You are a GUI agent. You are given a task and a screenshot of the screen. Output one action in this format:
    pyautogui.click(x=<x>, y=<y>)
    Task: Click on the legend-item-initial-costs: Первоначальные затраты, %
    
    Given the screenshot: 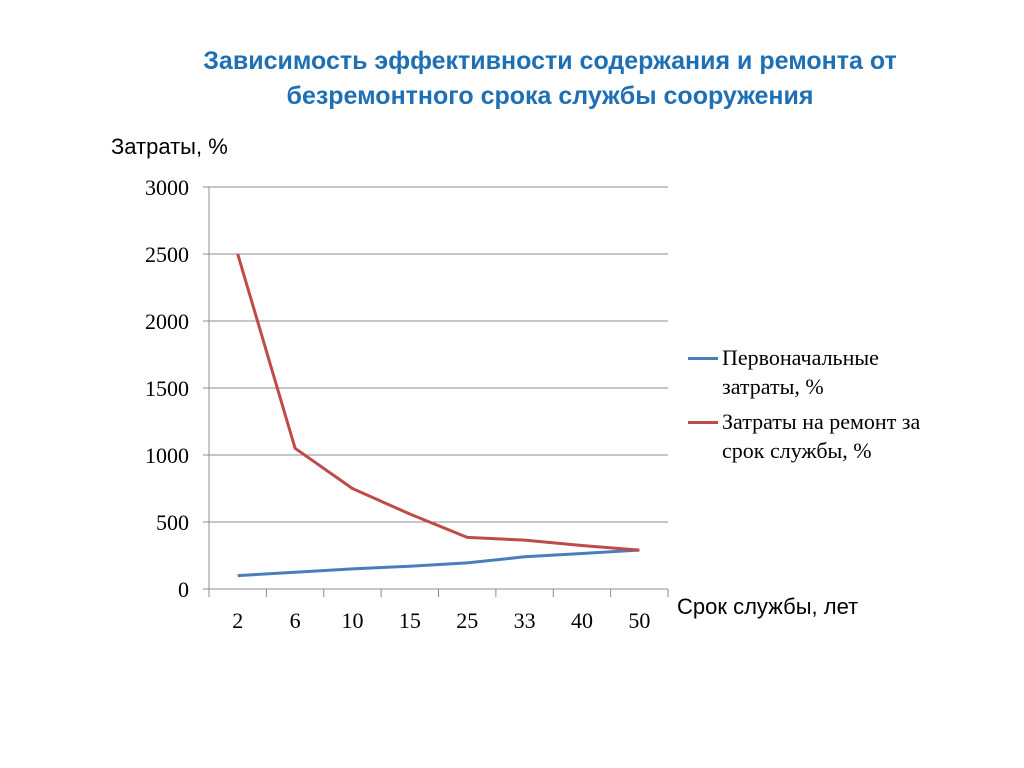 What is the action you would take?
    pyautogui.click(x=831, y=372)
    